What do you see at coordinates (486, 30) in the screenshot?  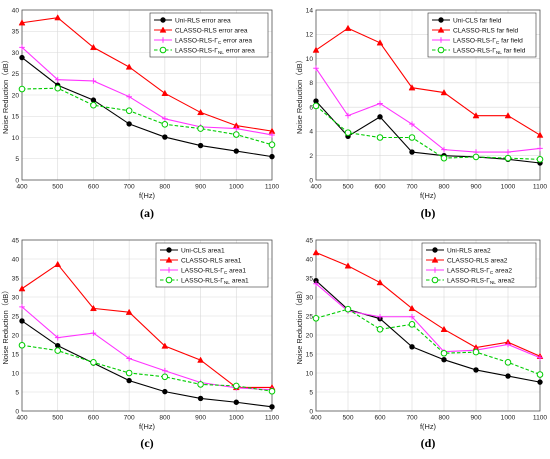 I see `legend-label: CLASSO-RLS far field` at bounding box center [486, 30].